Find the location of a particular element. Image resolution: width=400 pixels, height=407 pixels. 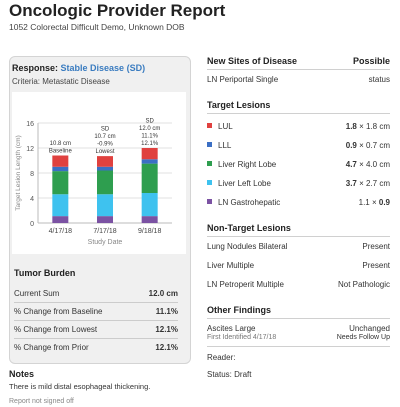

tb-row-change-prior: % Change from Prior 12.1% is located at coordinates (96, 347).